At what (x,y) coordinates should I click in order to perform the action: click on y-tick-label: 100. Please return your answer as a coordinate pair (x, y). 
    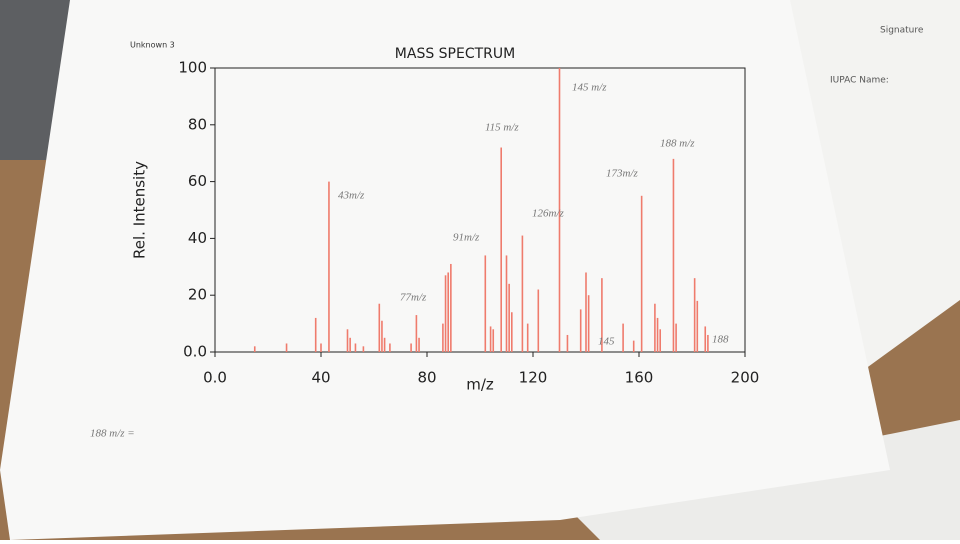
    Looking at the image, I should click on (192, 68).